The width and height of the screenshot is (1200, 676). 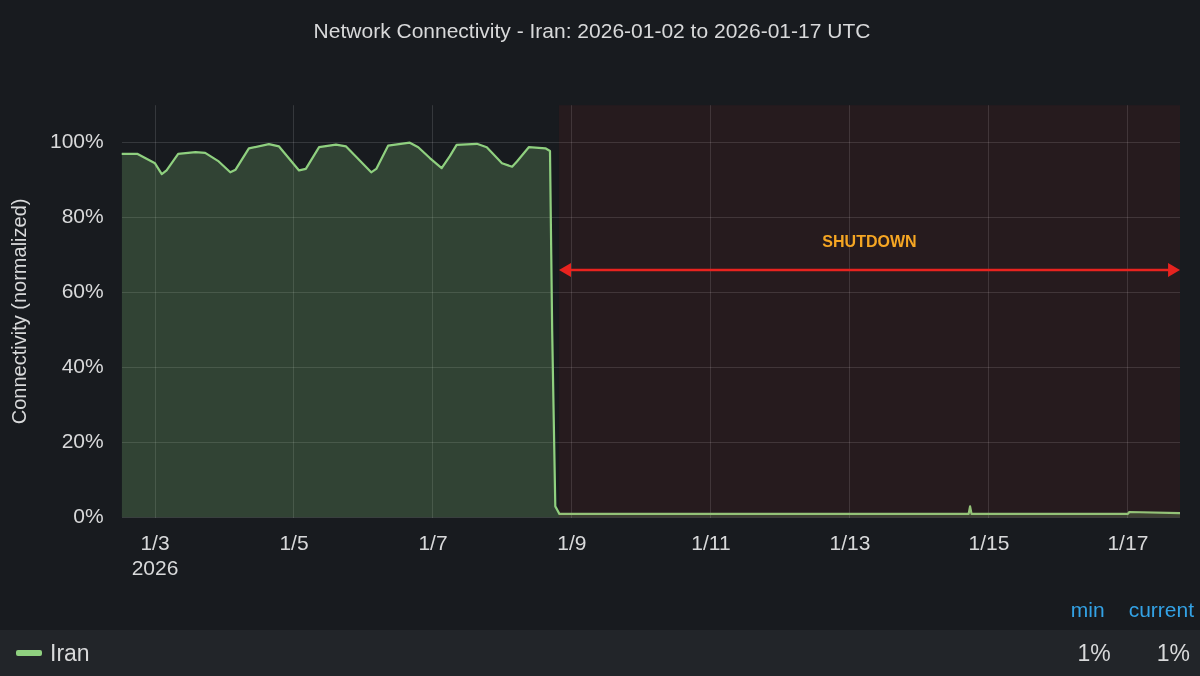 I want to click on x-tick-label: 1/13, so click(x=850, y=542).